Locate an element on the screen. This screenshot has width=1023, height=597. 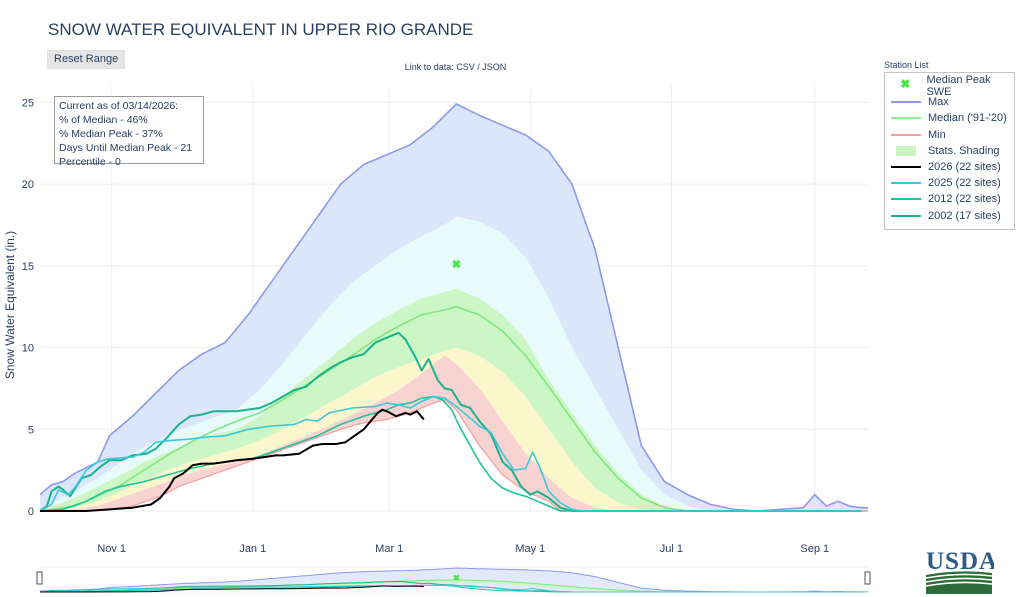
range-slider: ✖ is located at coordinates (453, 579).